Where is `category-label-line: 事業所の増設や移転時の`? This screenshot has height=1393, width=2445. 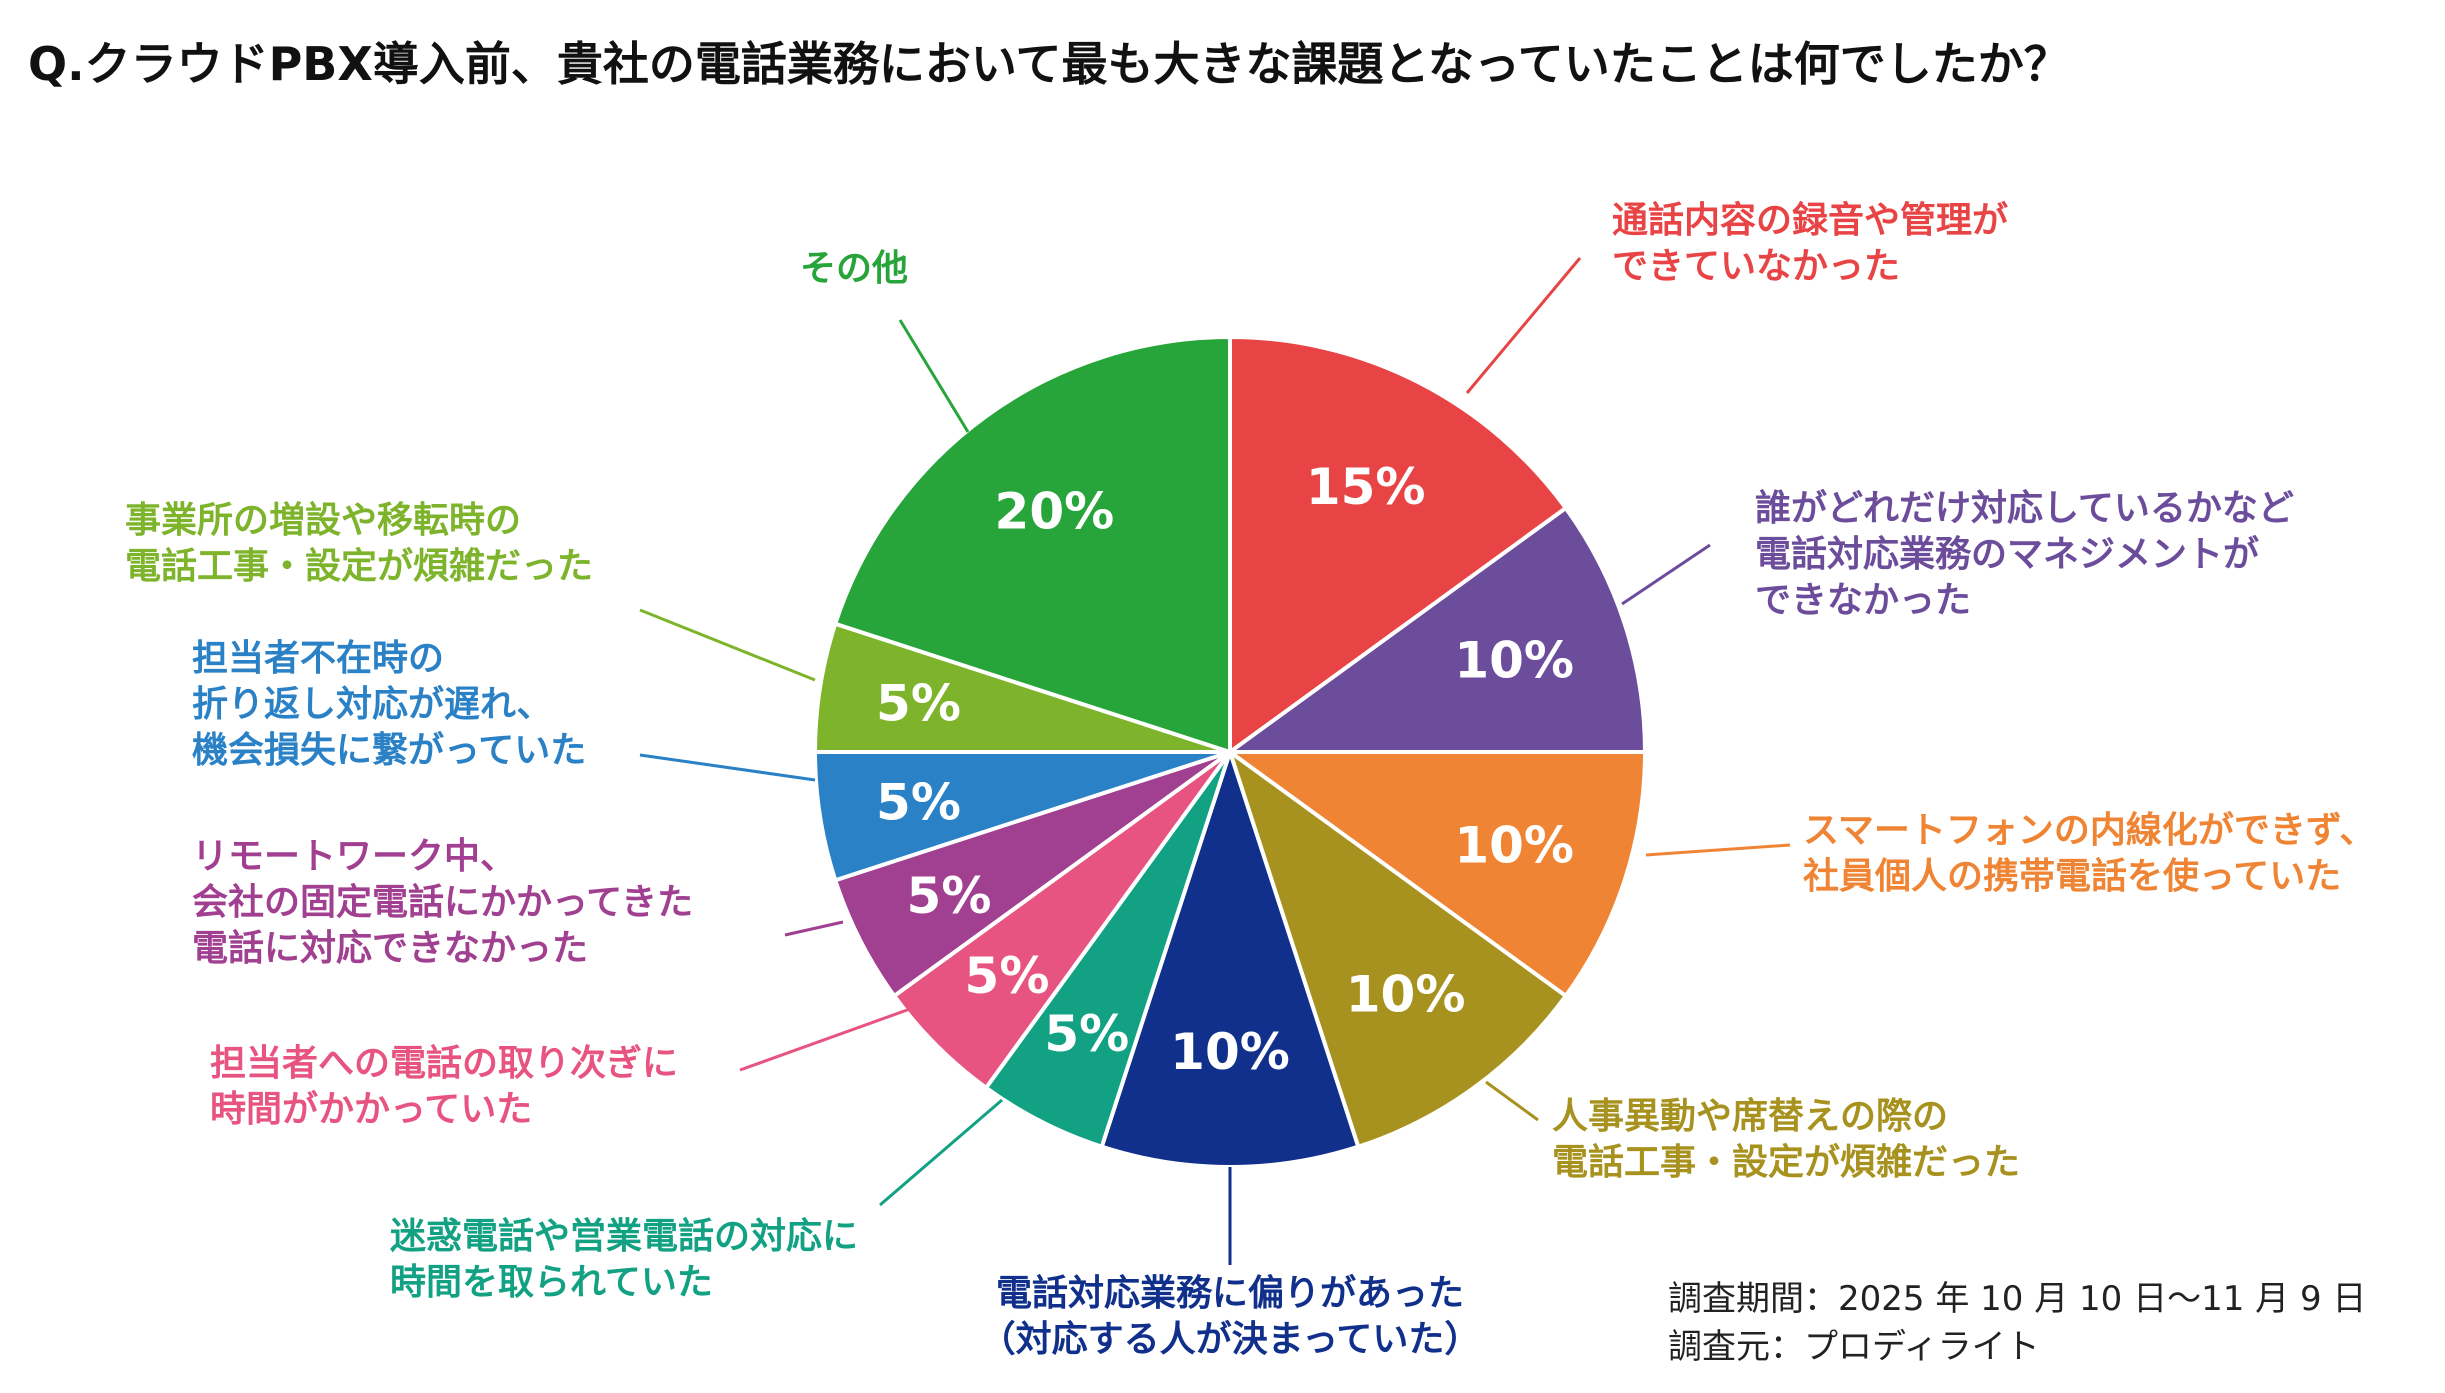
category-label-line: 事業所の増設や移転時の is located at coordinates (323, 520).